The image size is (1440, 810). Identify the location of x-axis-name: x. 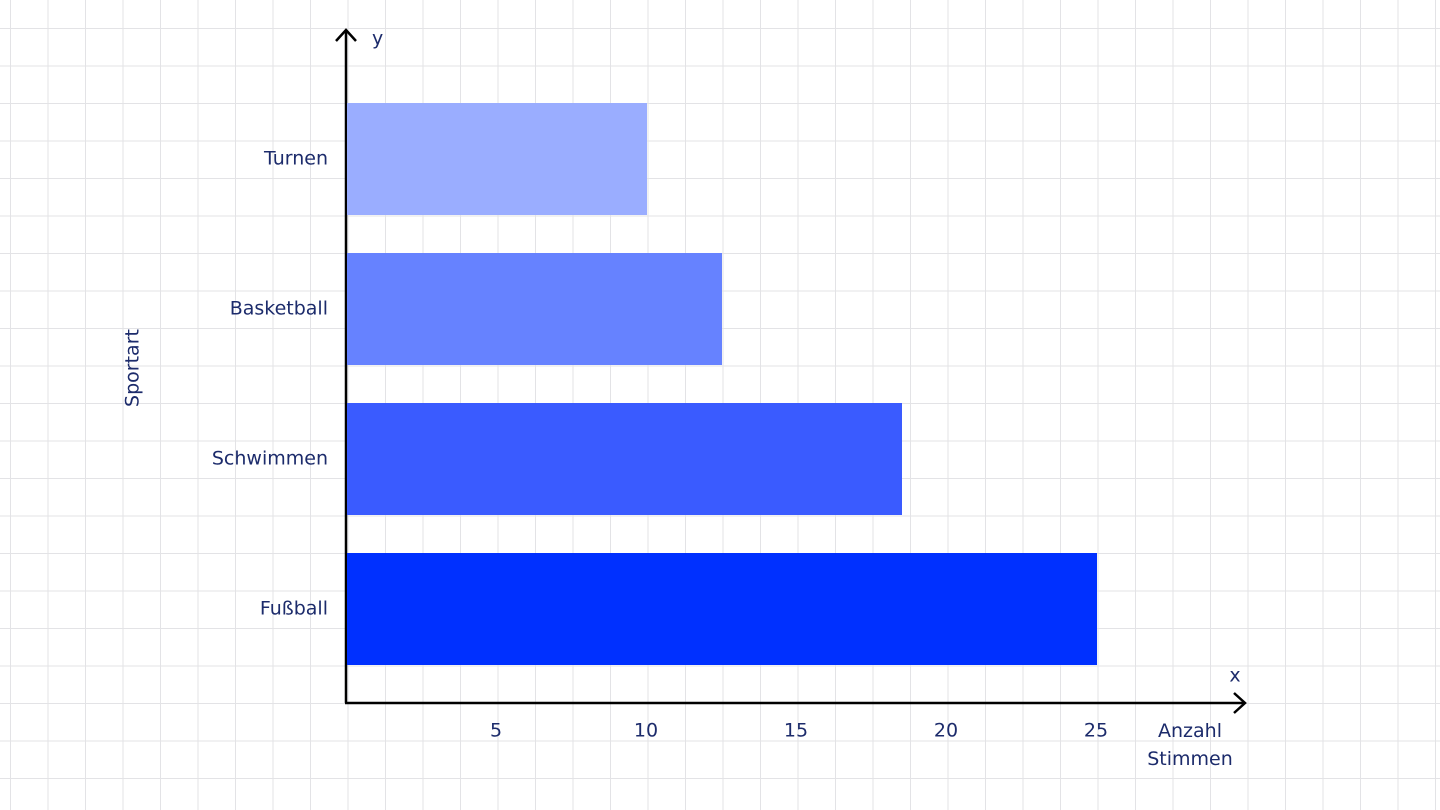
(1234, 676).